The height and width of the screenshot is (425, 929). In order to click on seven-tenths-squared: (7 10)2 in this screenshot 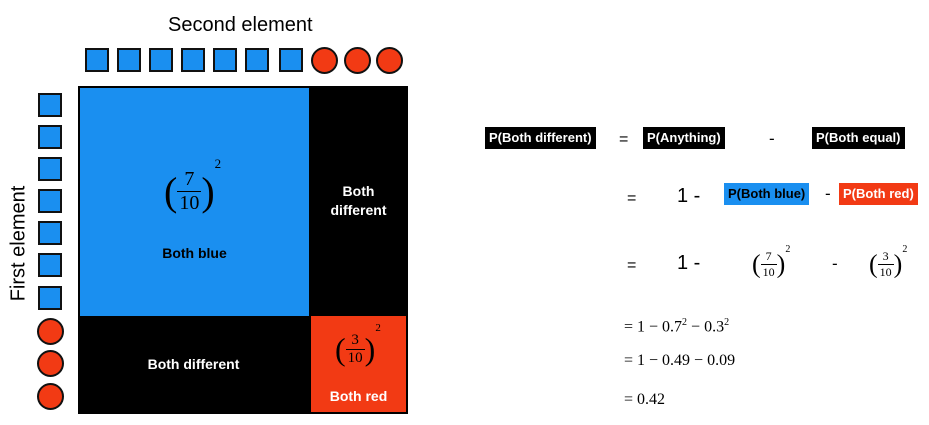, I will do `click(771, 261)`.